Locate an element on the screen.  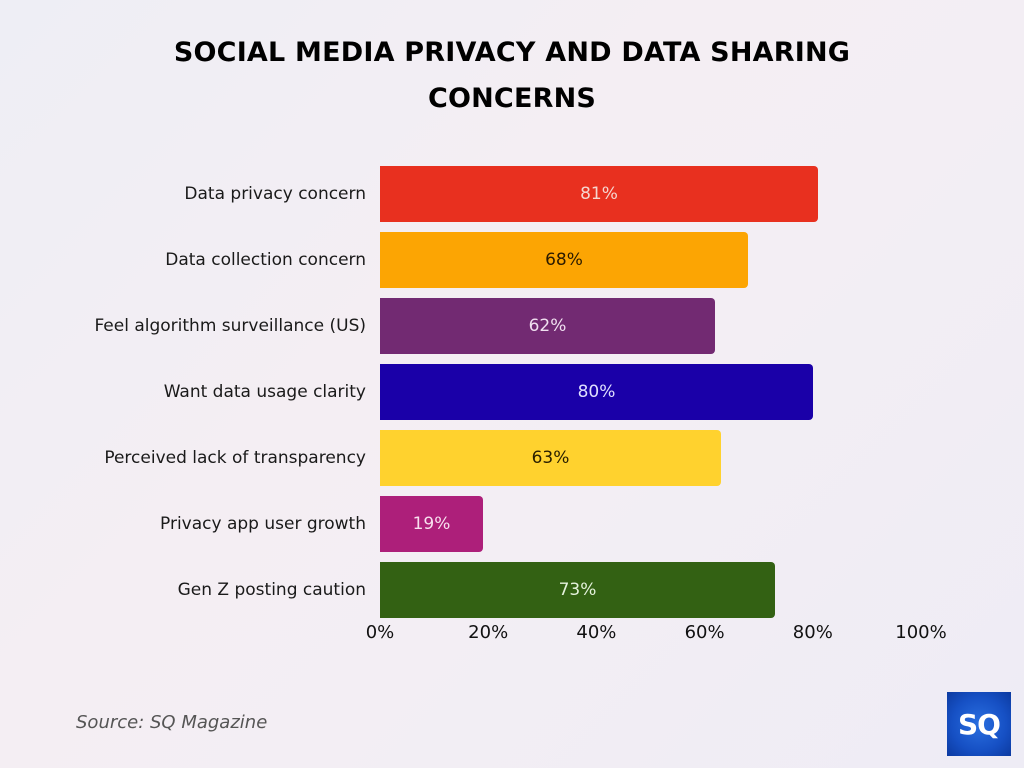
bar-value-label: 63% is located at coordinates (550, 458).